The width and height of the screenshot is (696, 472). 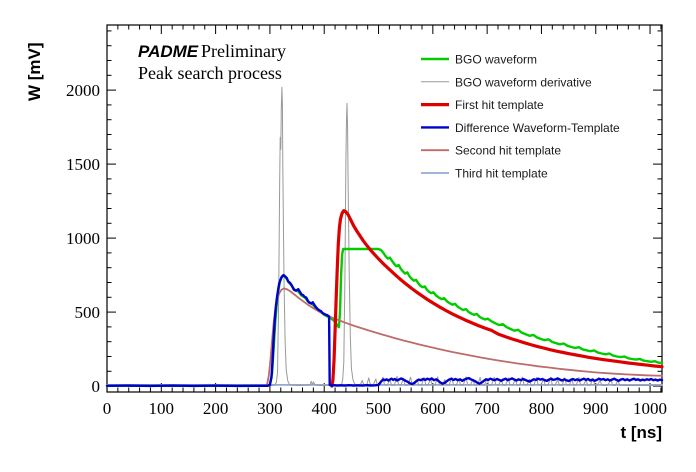 I want to click on x-tick-label: 900, so click(x=596, y=408).